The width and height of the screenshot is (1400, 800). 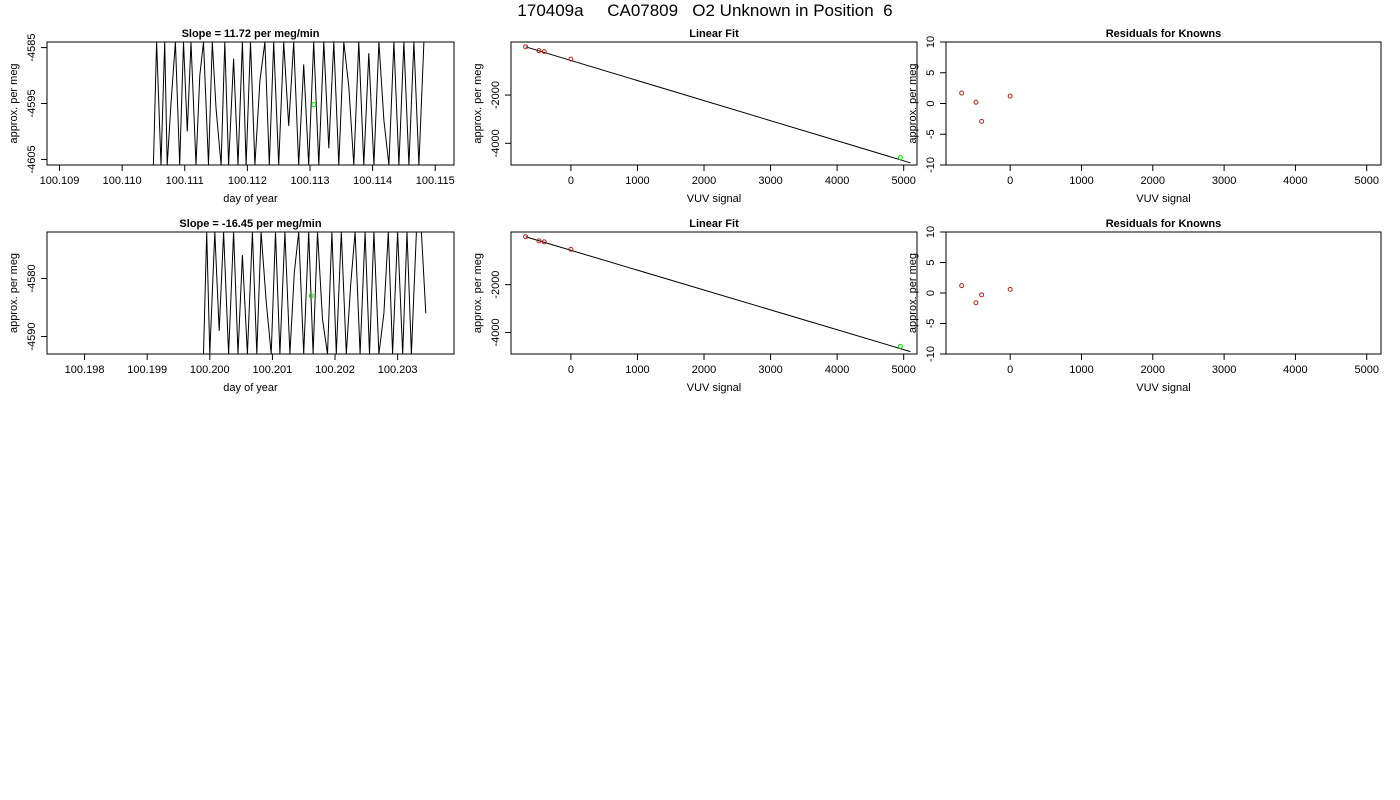 What do you see at coordinates (398, 370) in the screenshot?
I see `x-tick-label: 100.203` at bounding box center [398, 370].